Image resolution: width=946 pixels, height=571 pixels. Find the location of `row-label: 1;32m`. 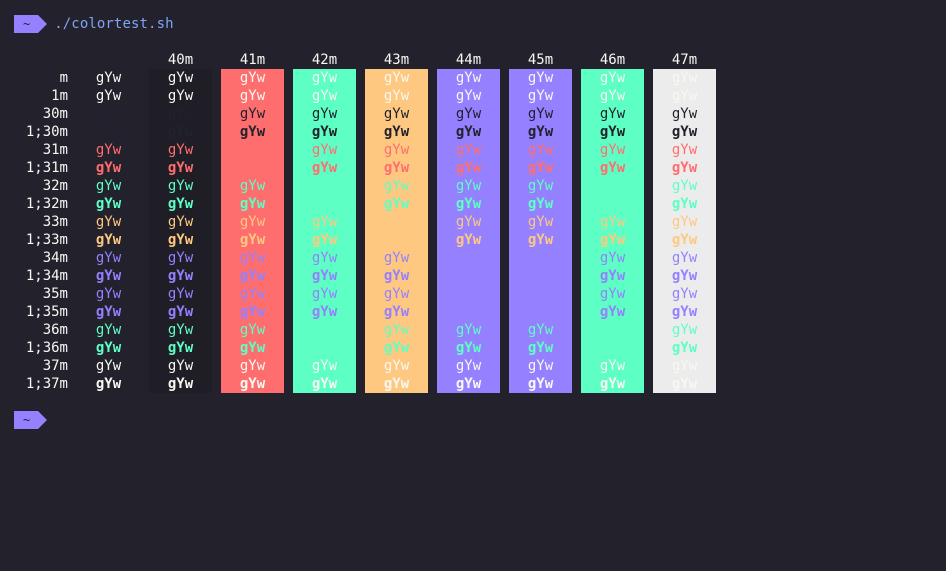

row-label: 1;32m is located at coordinates (46, 204).